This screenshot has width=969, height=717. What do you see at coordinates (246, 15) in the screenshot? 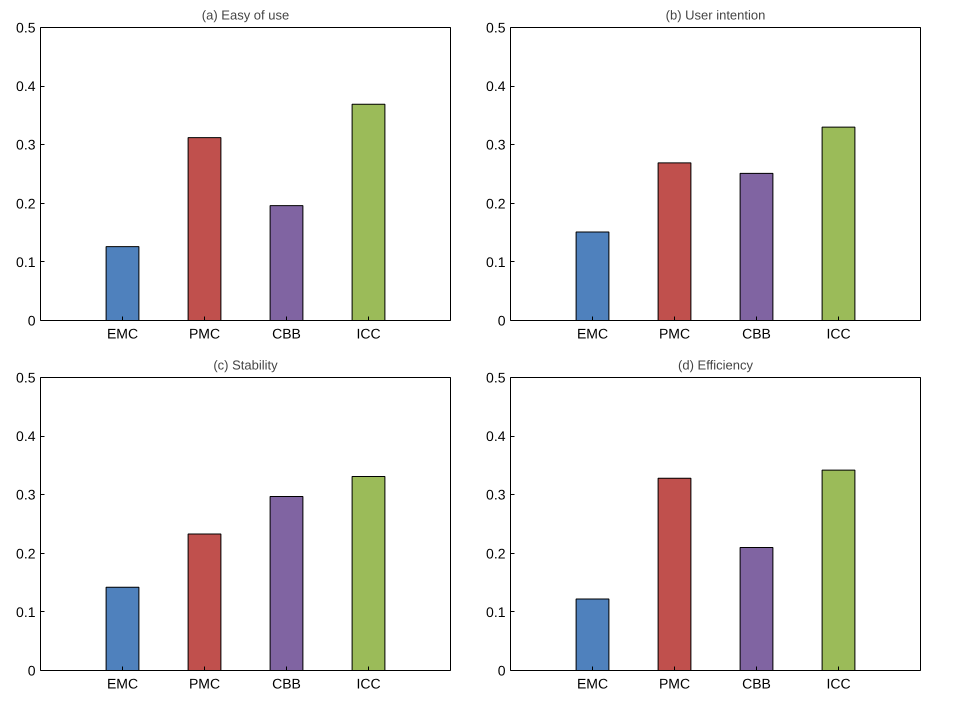
I see `chart-title: (a) Easy of use` at bounding box center [246, 15].